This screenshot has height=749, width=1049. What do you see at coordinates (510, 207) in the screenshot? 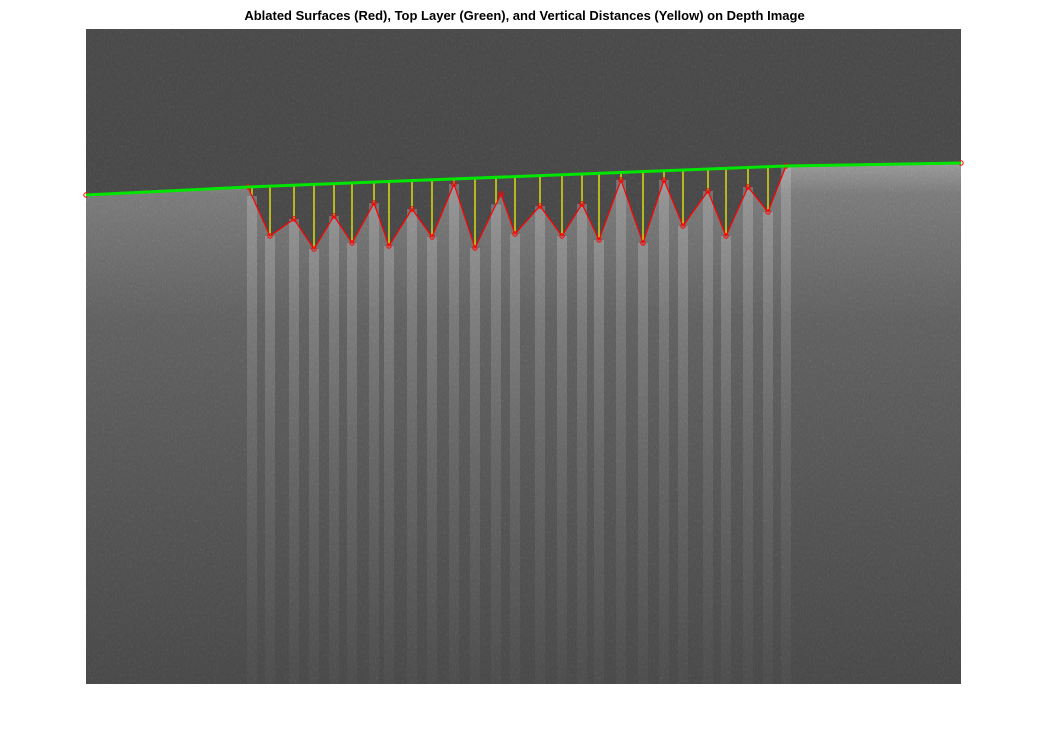
I see `vertical-distances` at bounding box center [510, 207].